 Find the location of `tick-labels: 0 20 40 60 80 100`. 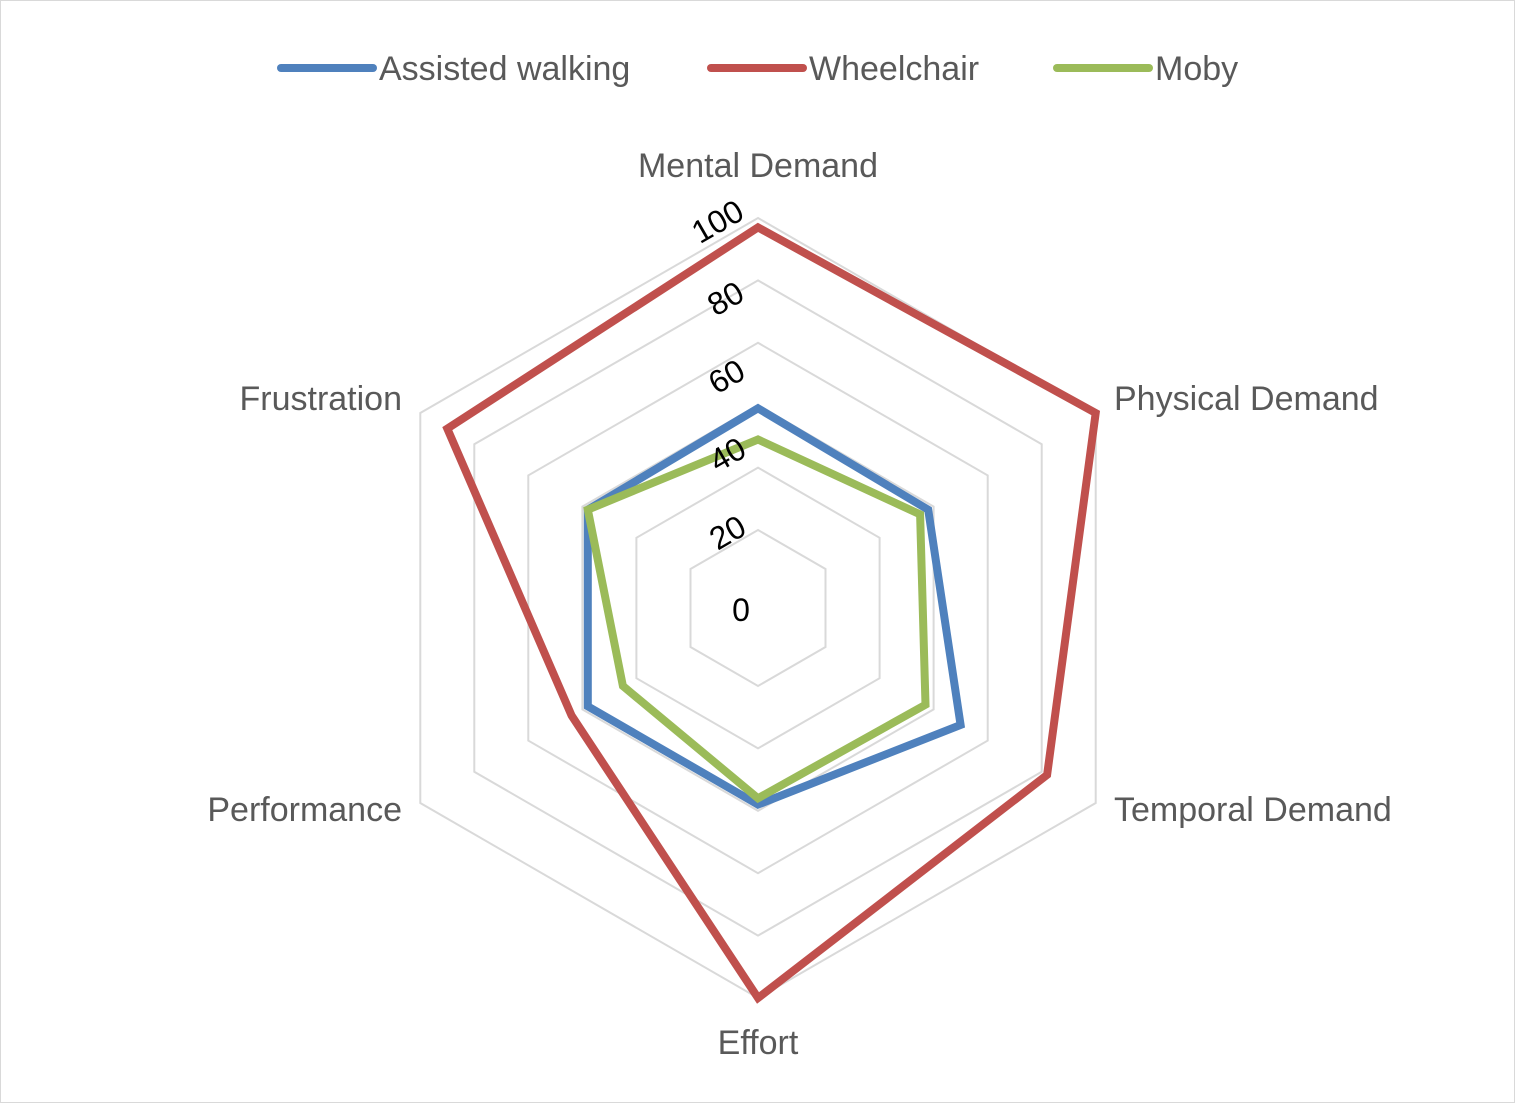

tick-labels: 0 20 40 60 80 100 is located at coordinates (718, 410).